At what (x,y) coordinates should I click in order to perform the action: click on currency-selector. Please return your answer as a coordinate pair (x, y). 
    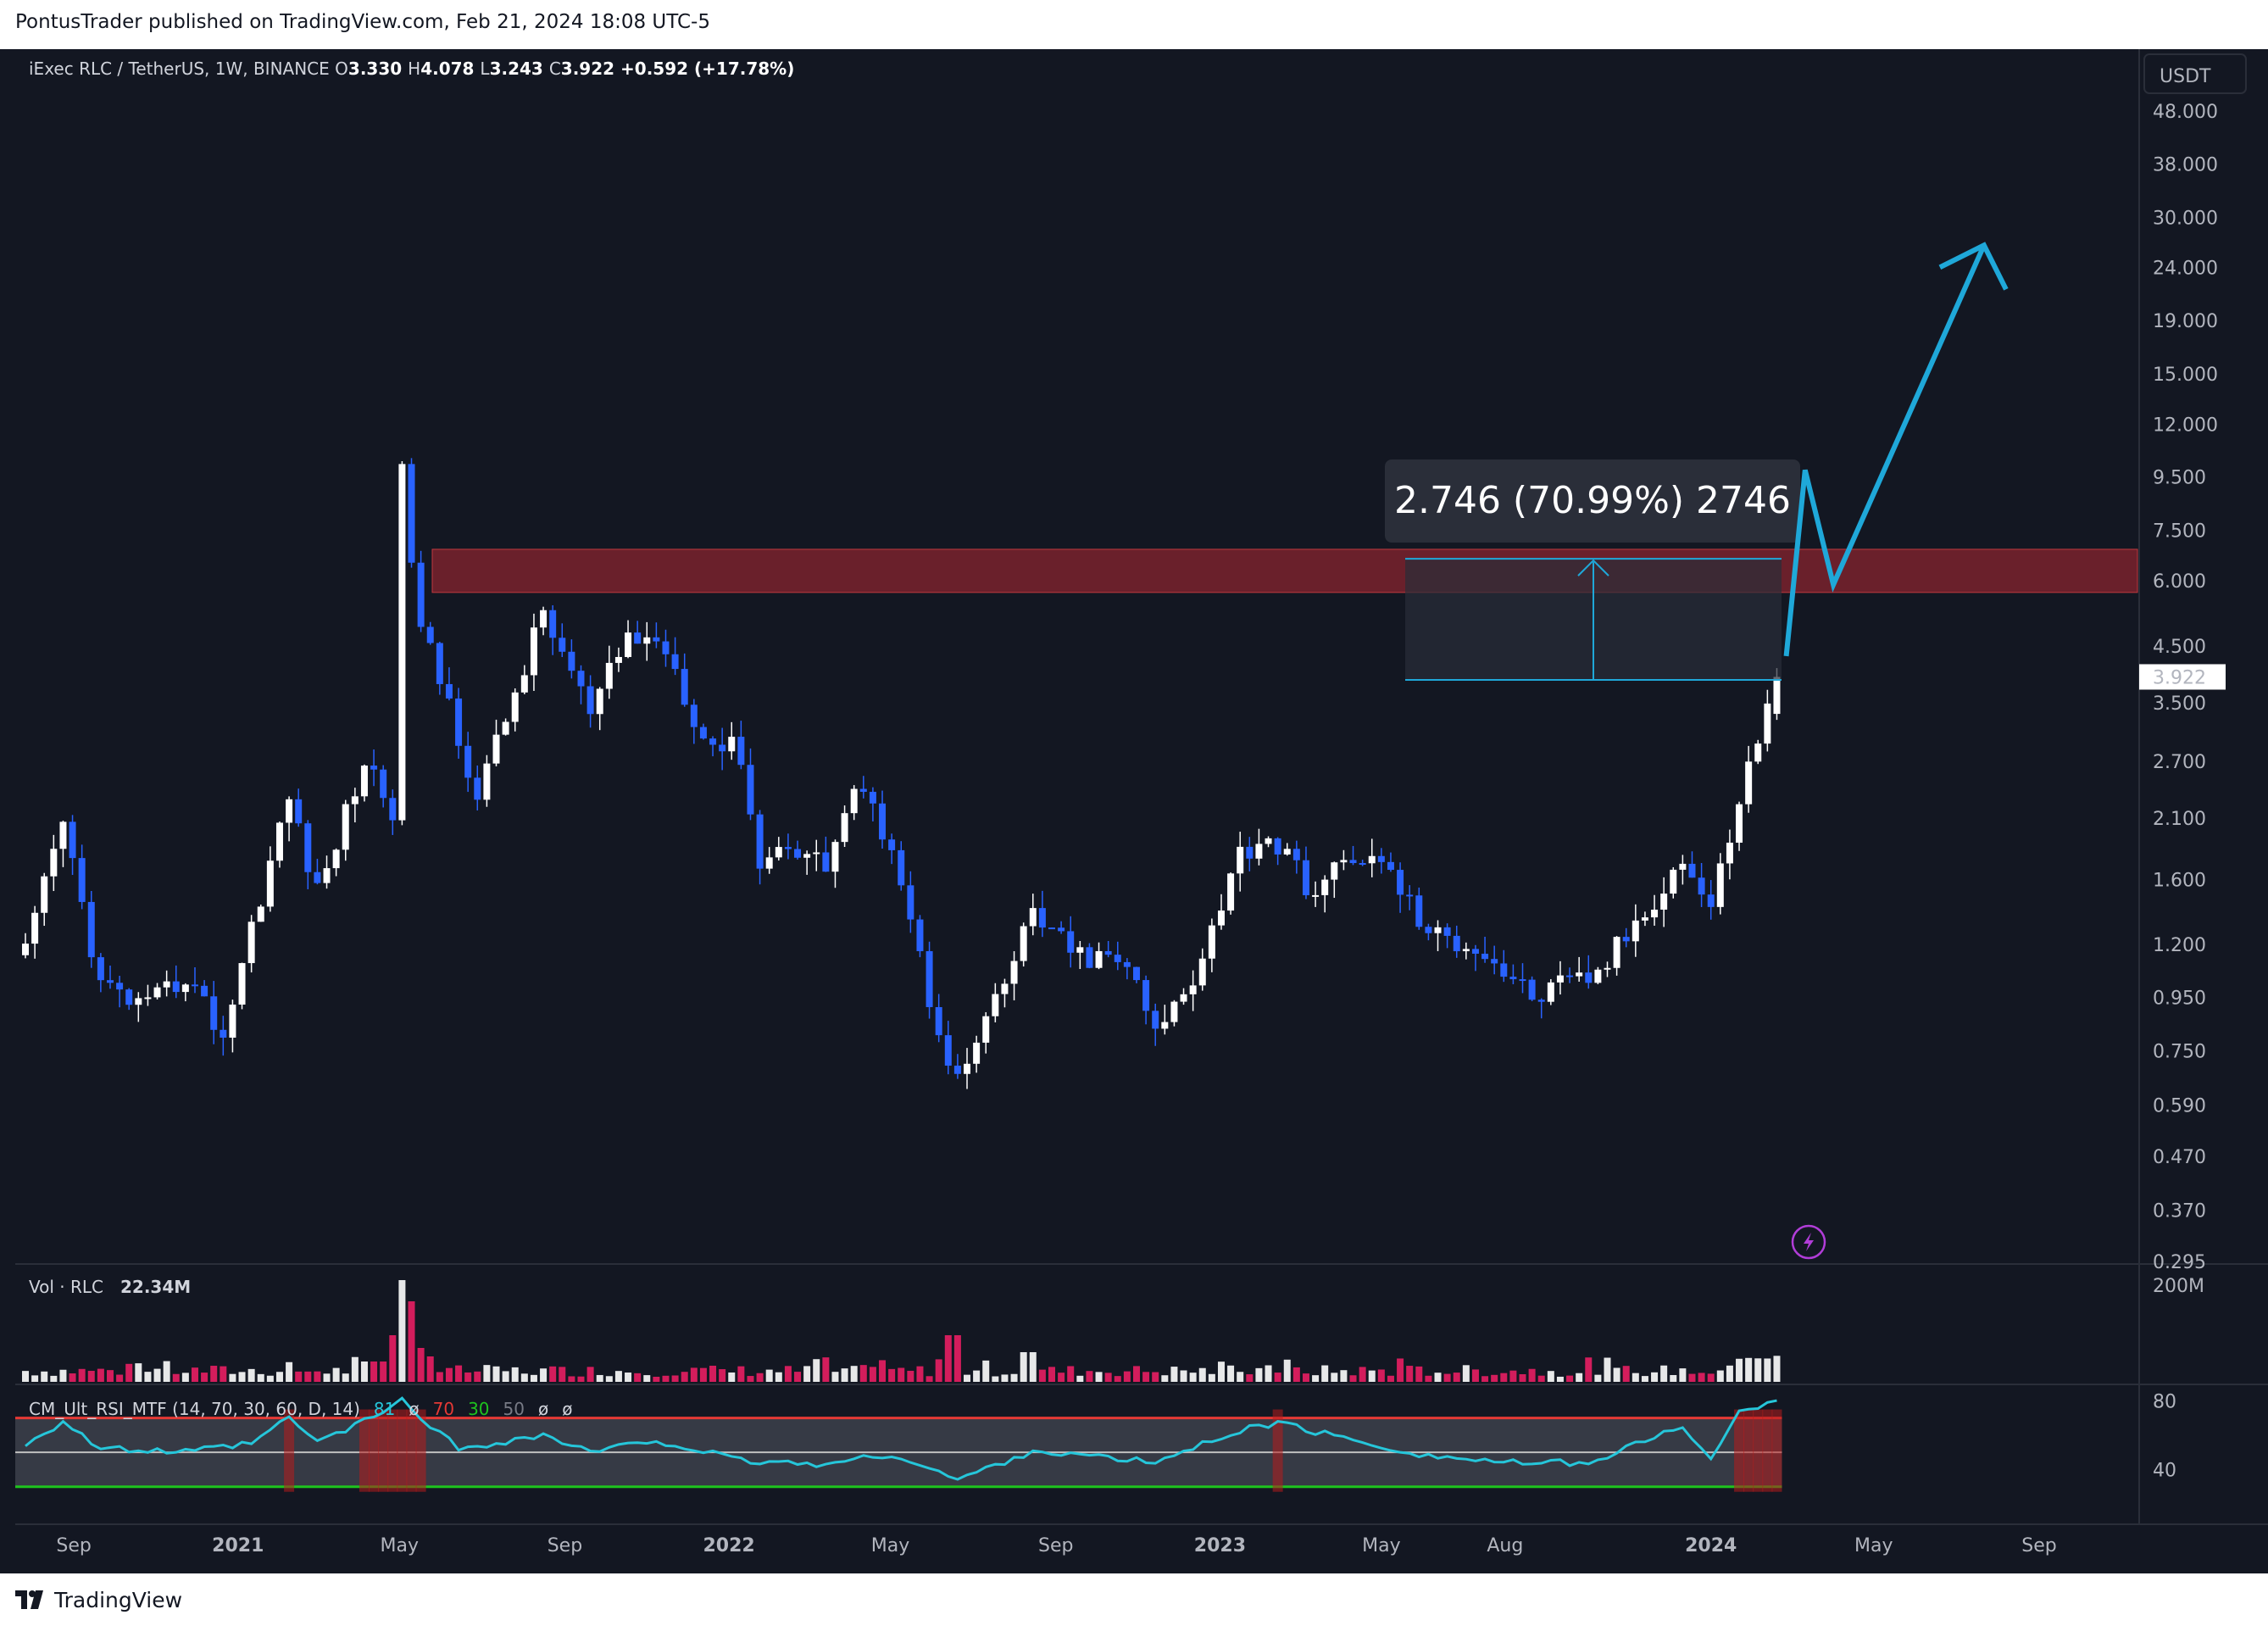
    Looking at the image, I should click on (2195, 73).